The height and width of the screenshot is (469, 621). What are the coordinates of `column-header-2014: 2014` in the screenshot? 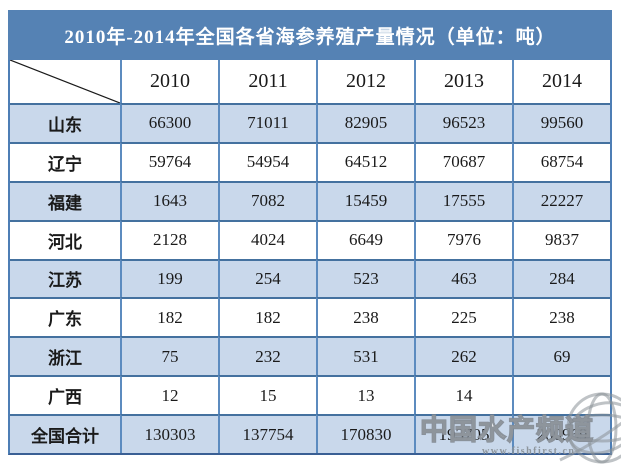 It's located at (561, 81).